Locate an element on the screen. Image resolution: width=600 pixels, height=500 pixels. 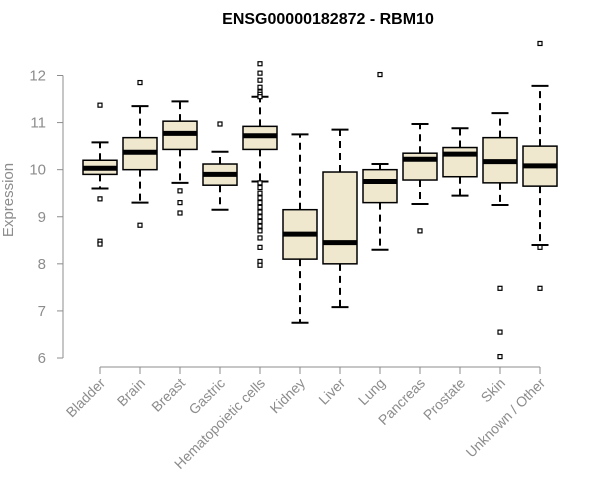
x-tick-label: Kidney is located at coordinates (288, 396).